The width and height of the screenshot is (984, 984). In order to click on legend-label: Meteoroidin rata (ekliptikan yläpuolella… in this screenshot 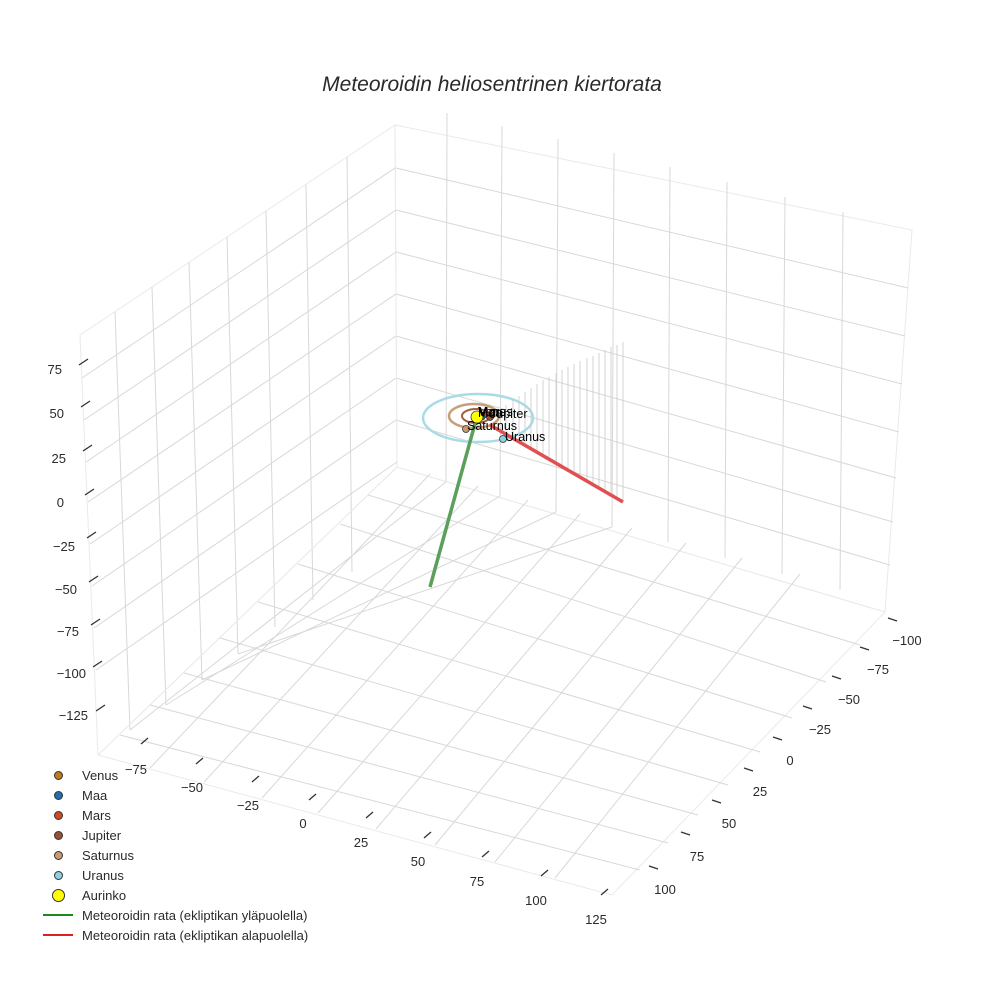, I will do `click(195, 915)`.